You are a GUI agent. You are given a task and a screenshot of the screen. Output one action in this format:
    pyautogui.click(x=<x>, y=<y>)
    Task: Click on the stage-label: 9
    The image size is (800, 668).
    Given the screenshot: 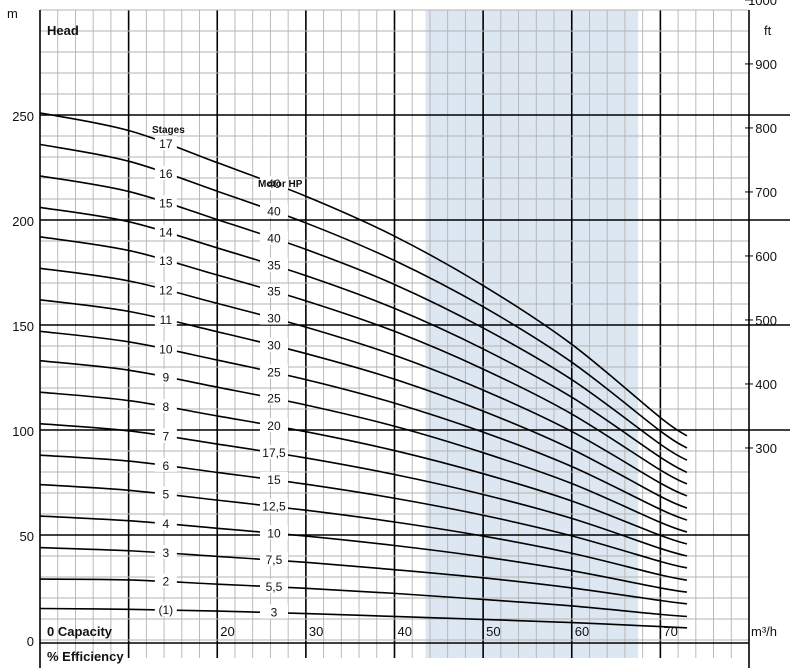 What is the action you would take?
    pyautogui.click(x=166, y=377)
    